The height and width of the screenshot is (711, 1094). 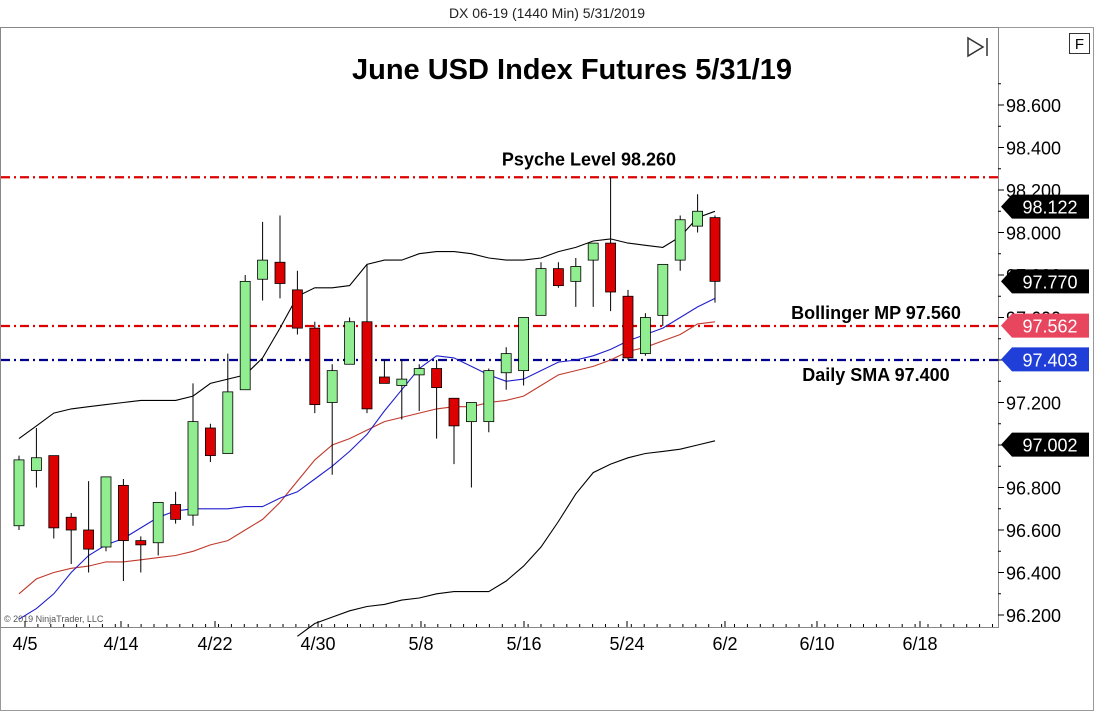 I want to click on y-tick-label: 96.600, so click(x=1033, y=531).